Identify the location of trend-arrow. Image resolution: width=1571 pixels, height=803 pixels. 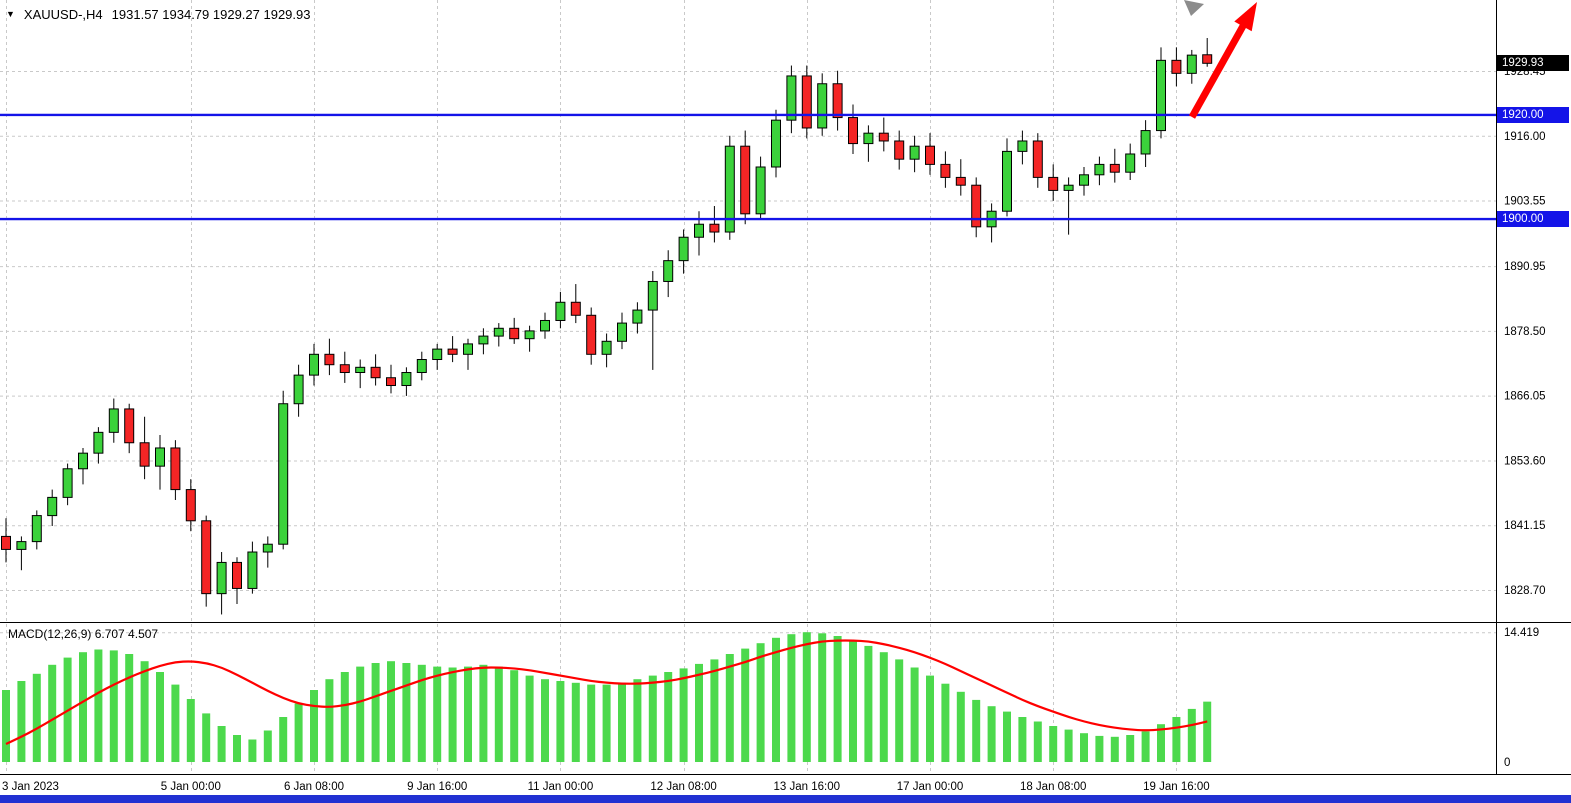
(1222, 60).